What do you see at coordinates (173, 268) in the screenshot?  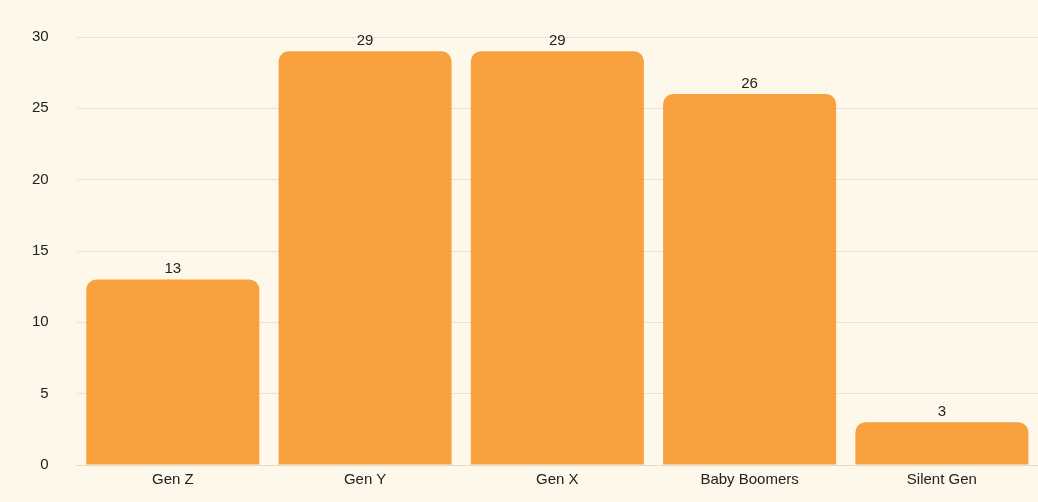 I see `data-label: 13` at bounding box center [173, 268].